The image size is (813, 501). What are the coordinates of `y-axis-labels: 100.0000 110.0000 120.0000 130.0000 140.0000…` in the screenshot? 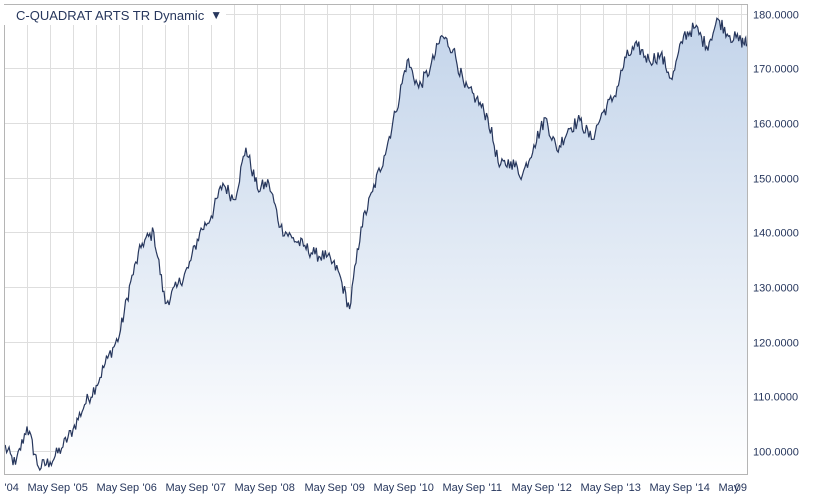 It's located at (776, 234).